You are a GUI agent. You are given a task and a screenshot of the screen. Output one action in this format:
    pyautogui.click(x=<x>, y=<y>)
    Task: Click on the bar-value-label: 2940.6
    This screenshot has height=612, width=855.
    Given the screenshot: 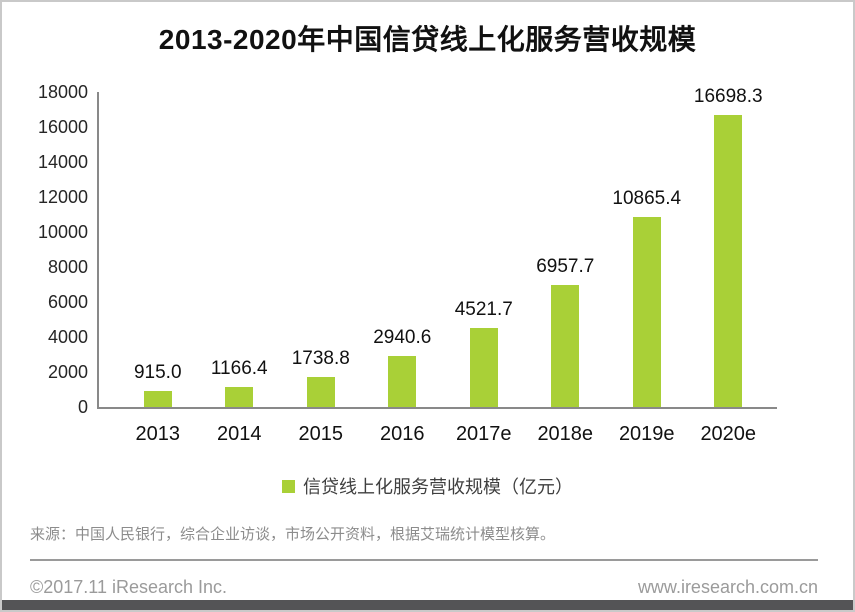 What is the action you would take?
    pyautogui.click(x=402, y=337)
    